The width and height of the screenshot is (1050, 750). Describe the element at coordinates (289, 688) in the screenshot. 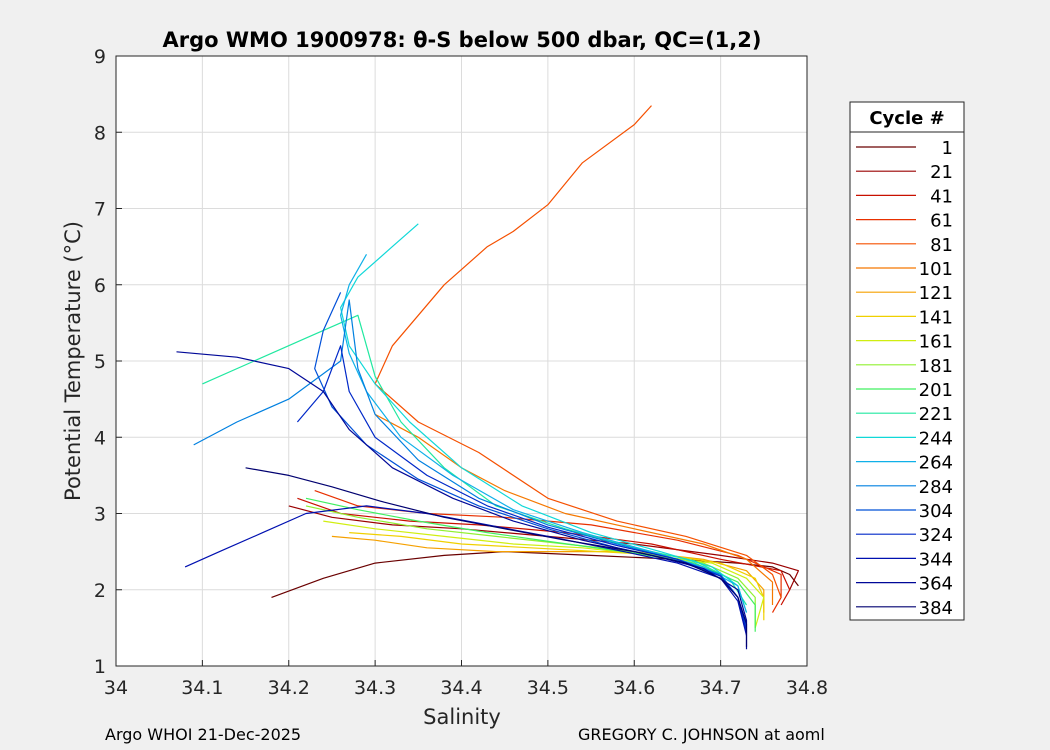

I see `x-tick-label: 34.2` at that location.